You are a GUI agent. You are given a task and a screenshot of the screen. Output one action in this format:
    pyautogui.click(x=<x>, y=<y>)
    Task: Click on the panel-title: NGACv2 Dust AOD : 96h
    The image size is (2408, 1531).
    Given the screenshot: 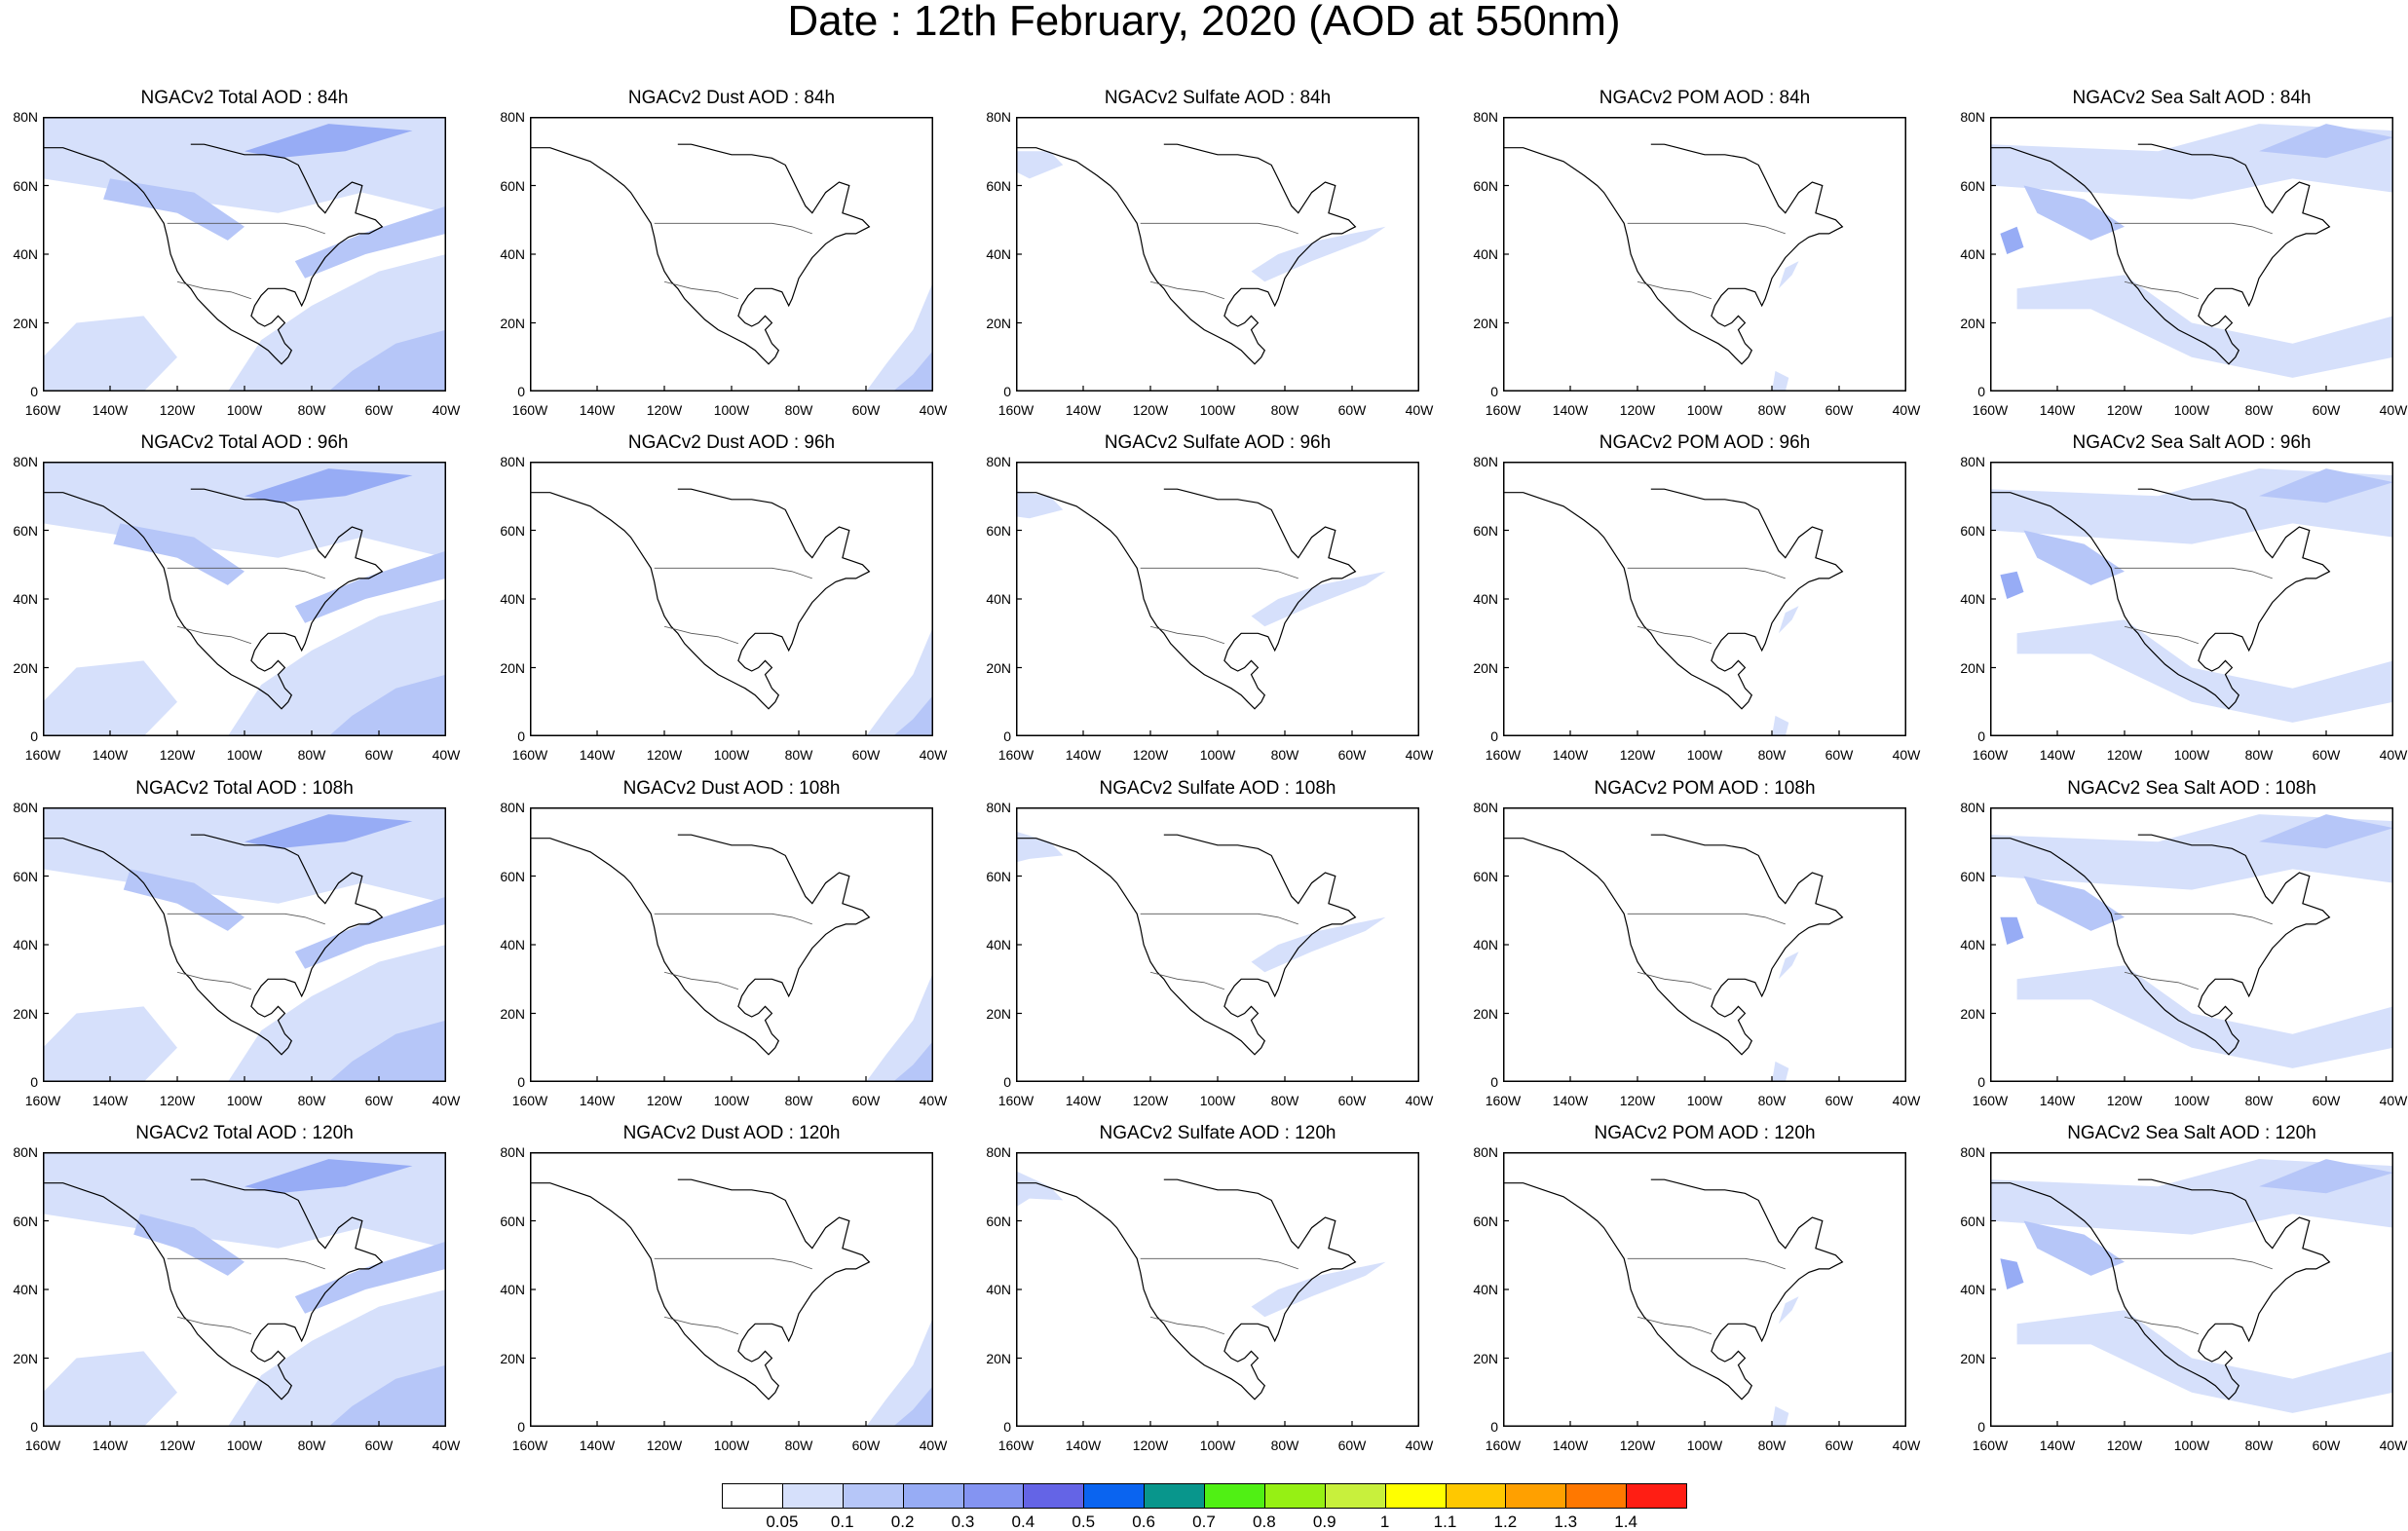 What is the action you would take?
    pyautogui.click(x=731, y=442)
    